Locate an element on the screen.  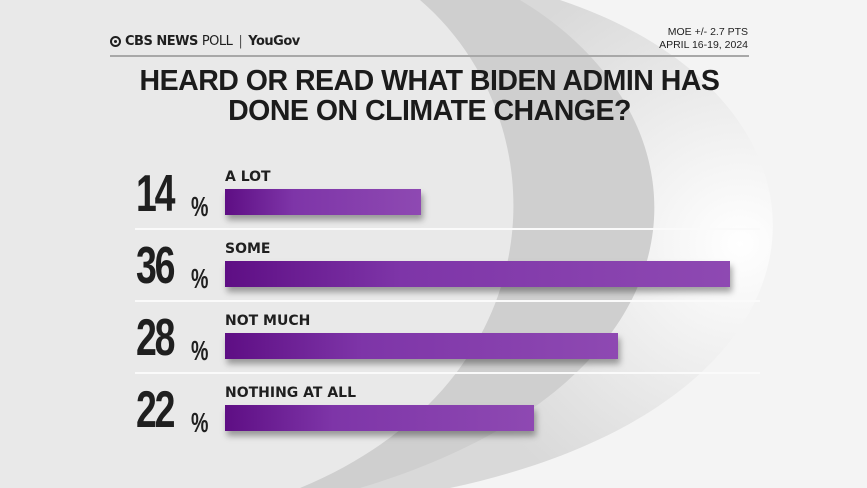
category-label: A LOT is located at coordinates (248, 177).